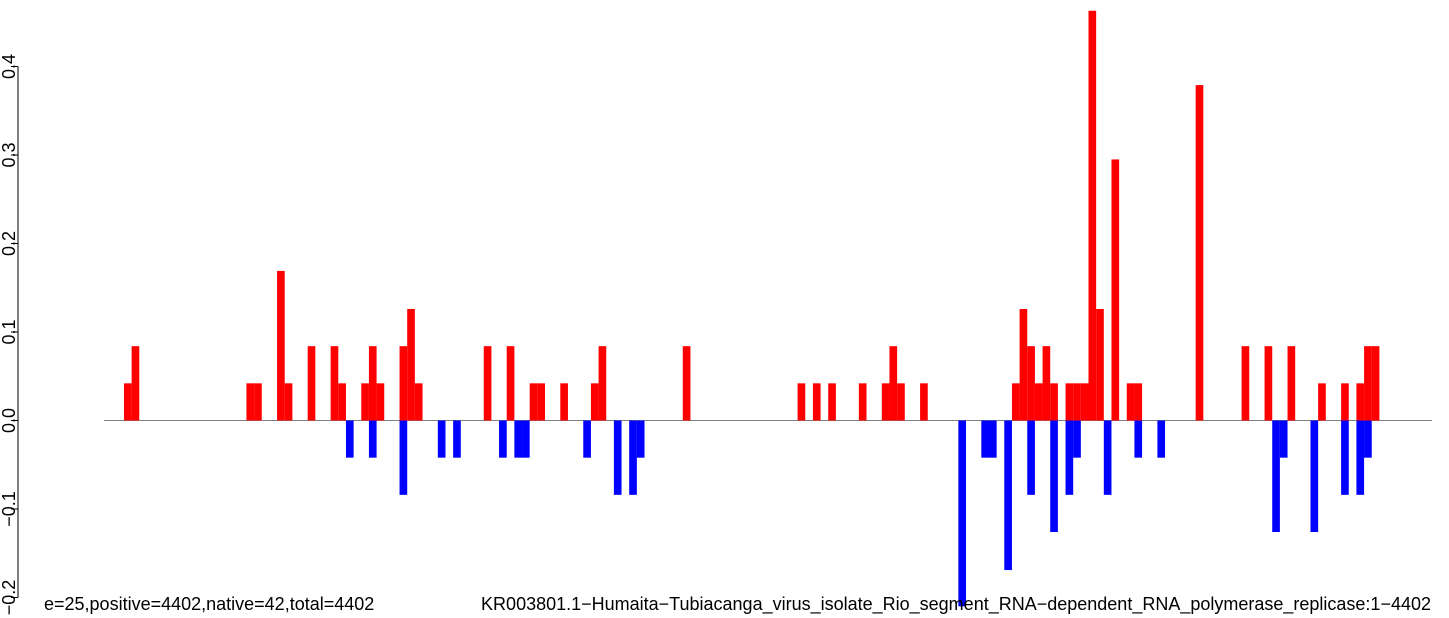 The image size is (1449, 618). Describe the element at coordinates (9, 598) in the screenshot. I see `y-tick-label: −0.2` at that location.